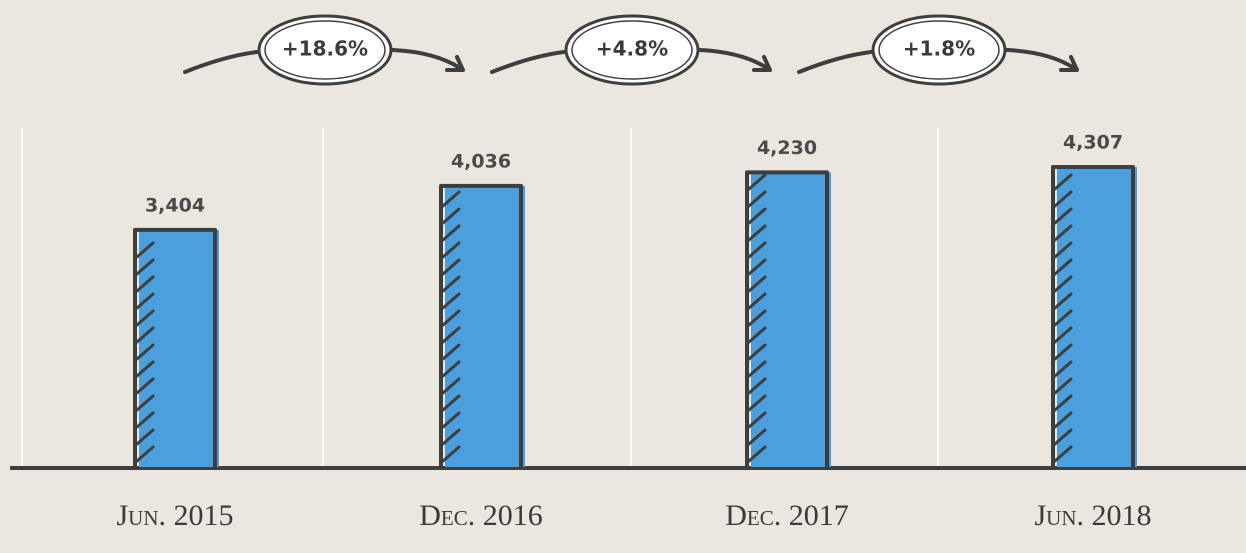 Image resolution: width=1246 pixels, height=553 pixels. I want to click on value-label: 4,230, so click(787, 148).